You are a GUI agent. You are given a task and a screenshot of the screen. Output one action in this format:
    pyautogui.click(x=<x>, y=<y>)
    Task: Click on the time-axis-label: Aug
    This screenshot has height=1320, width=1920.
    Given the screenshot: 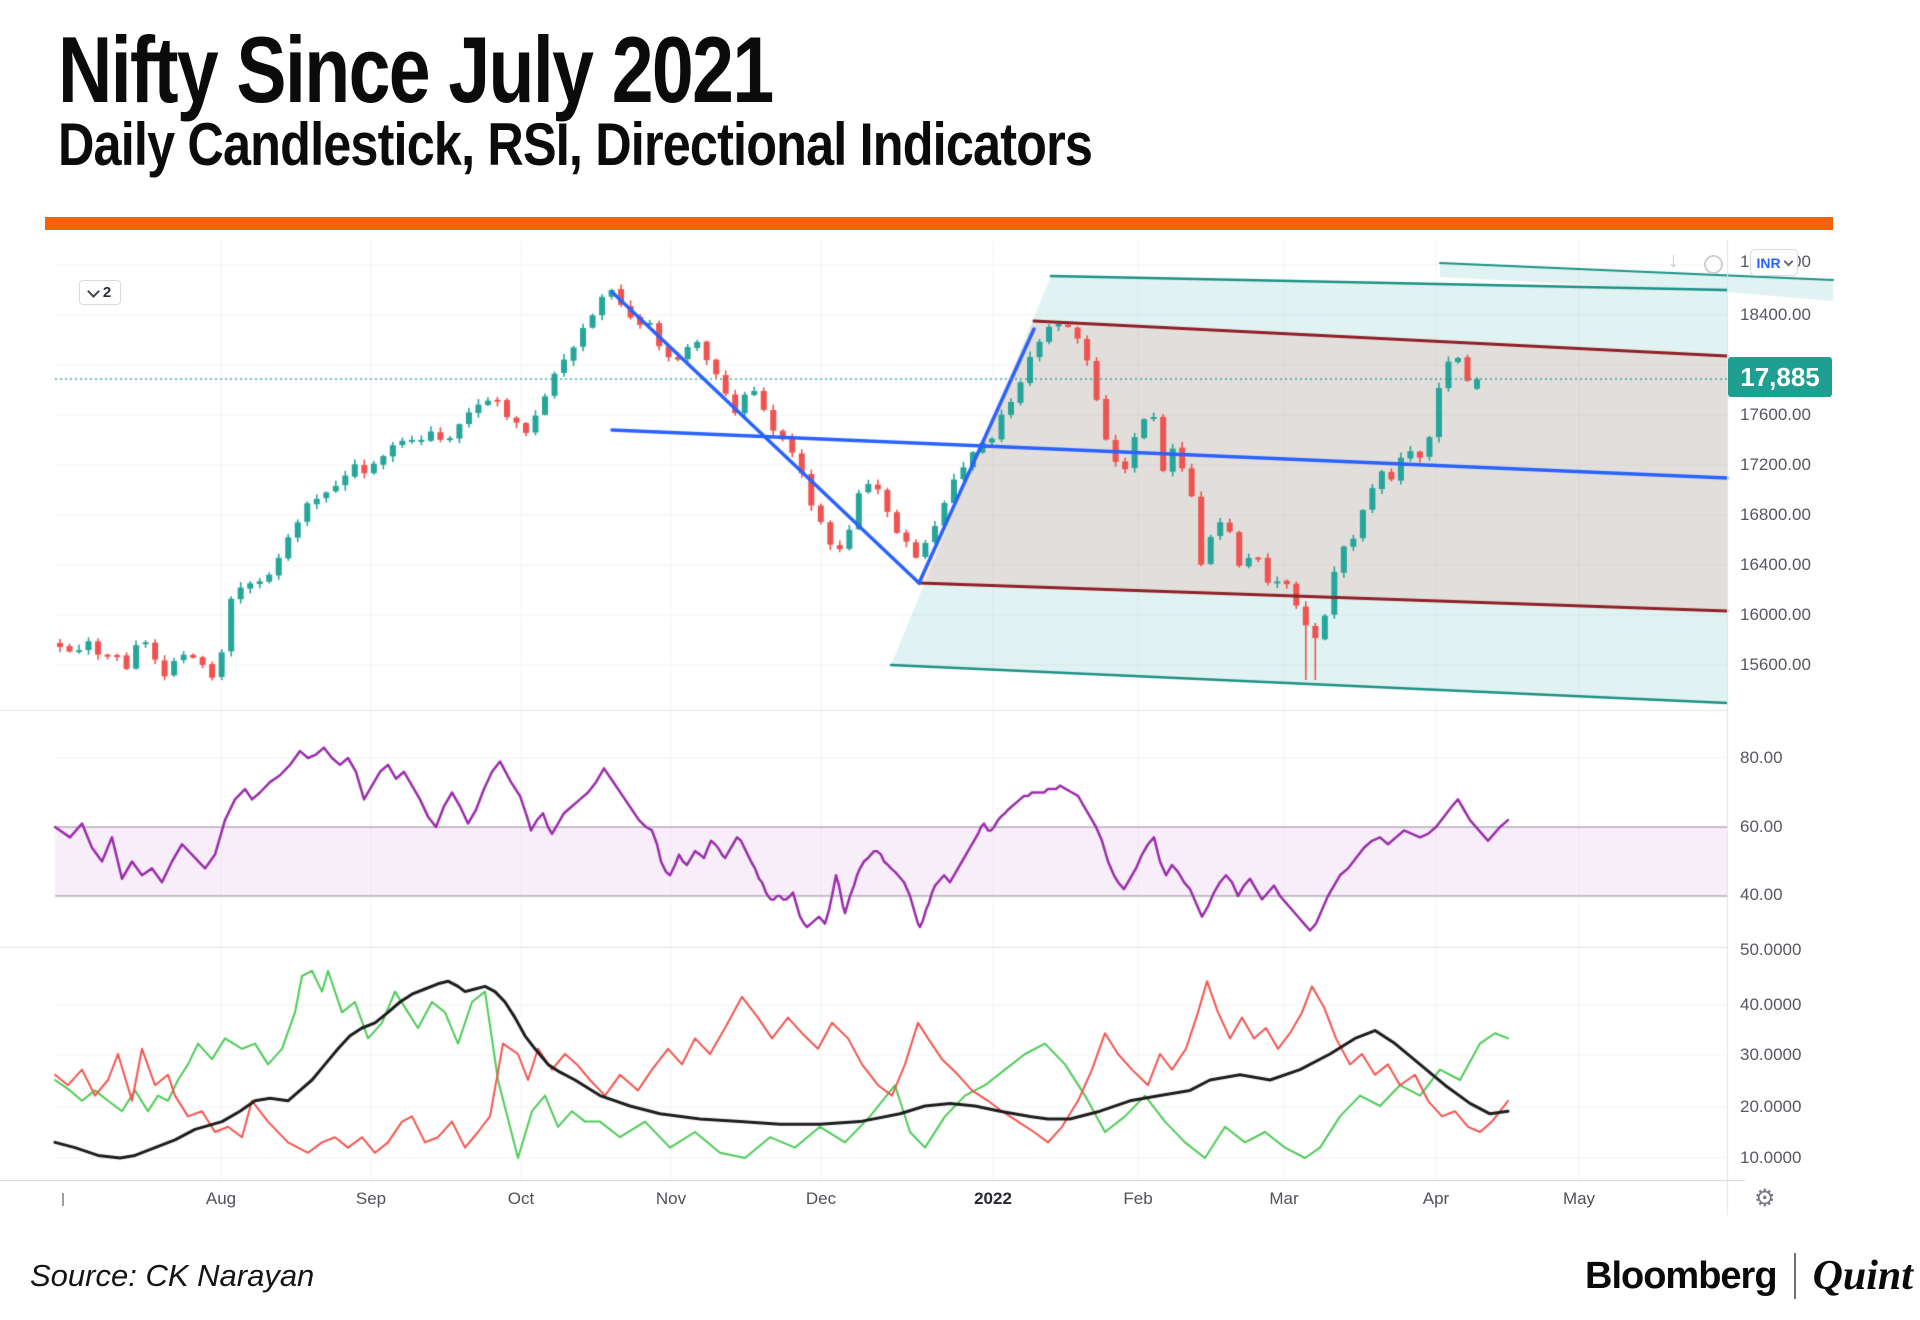 What is the action you would take?
    pyautogui.click(x=221, y=1198)
    